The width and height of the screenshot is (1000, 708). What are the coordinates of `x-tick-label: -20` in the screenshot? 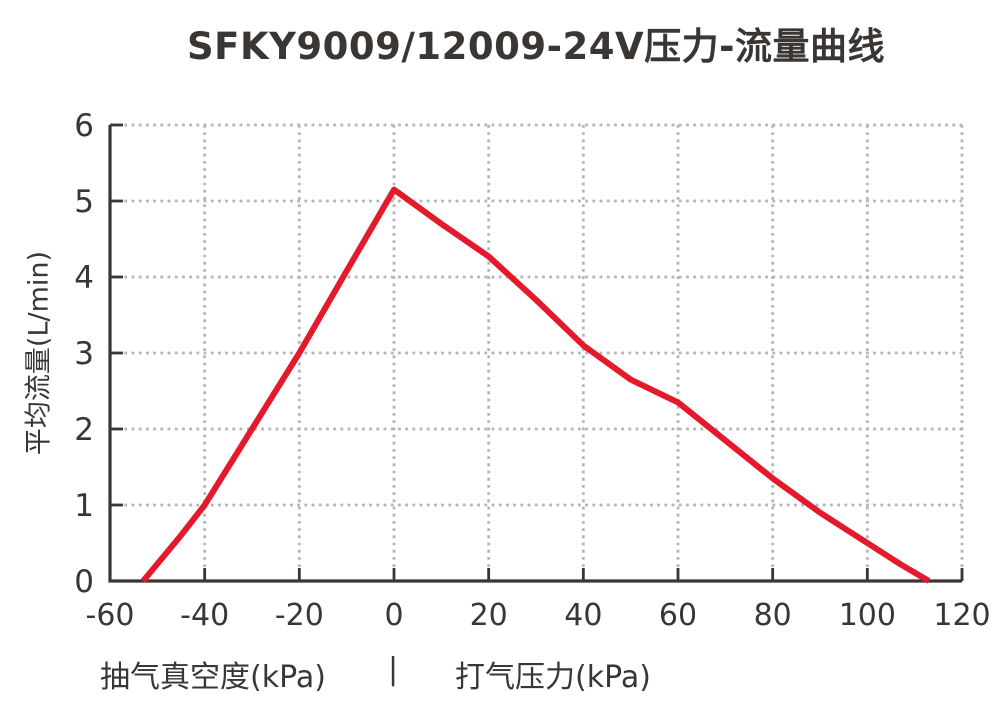 It's located at (299, 615).